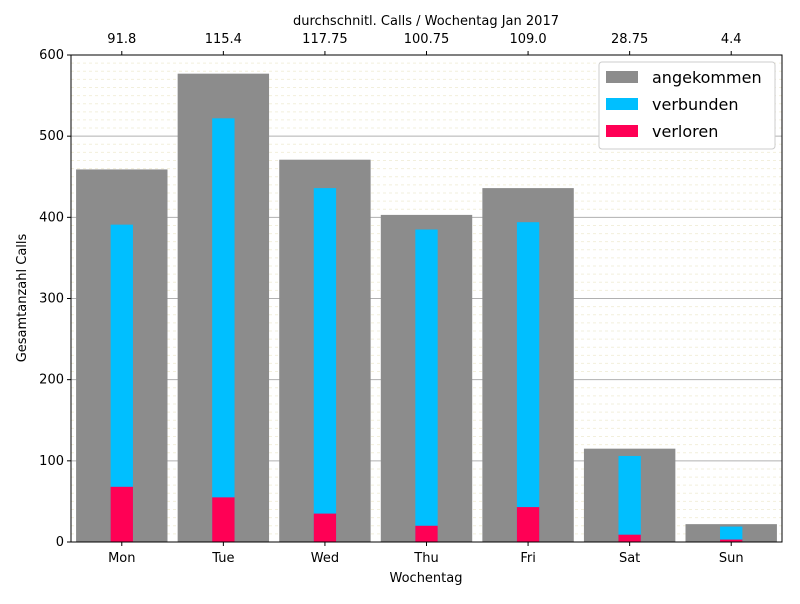 The height and width of the screenshot is (604, 800). What do you see at coordinates (685, 131) in the screenshot?
I see `legend-label-verloren: verloren` at bounding box center [685, 131].